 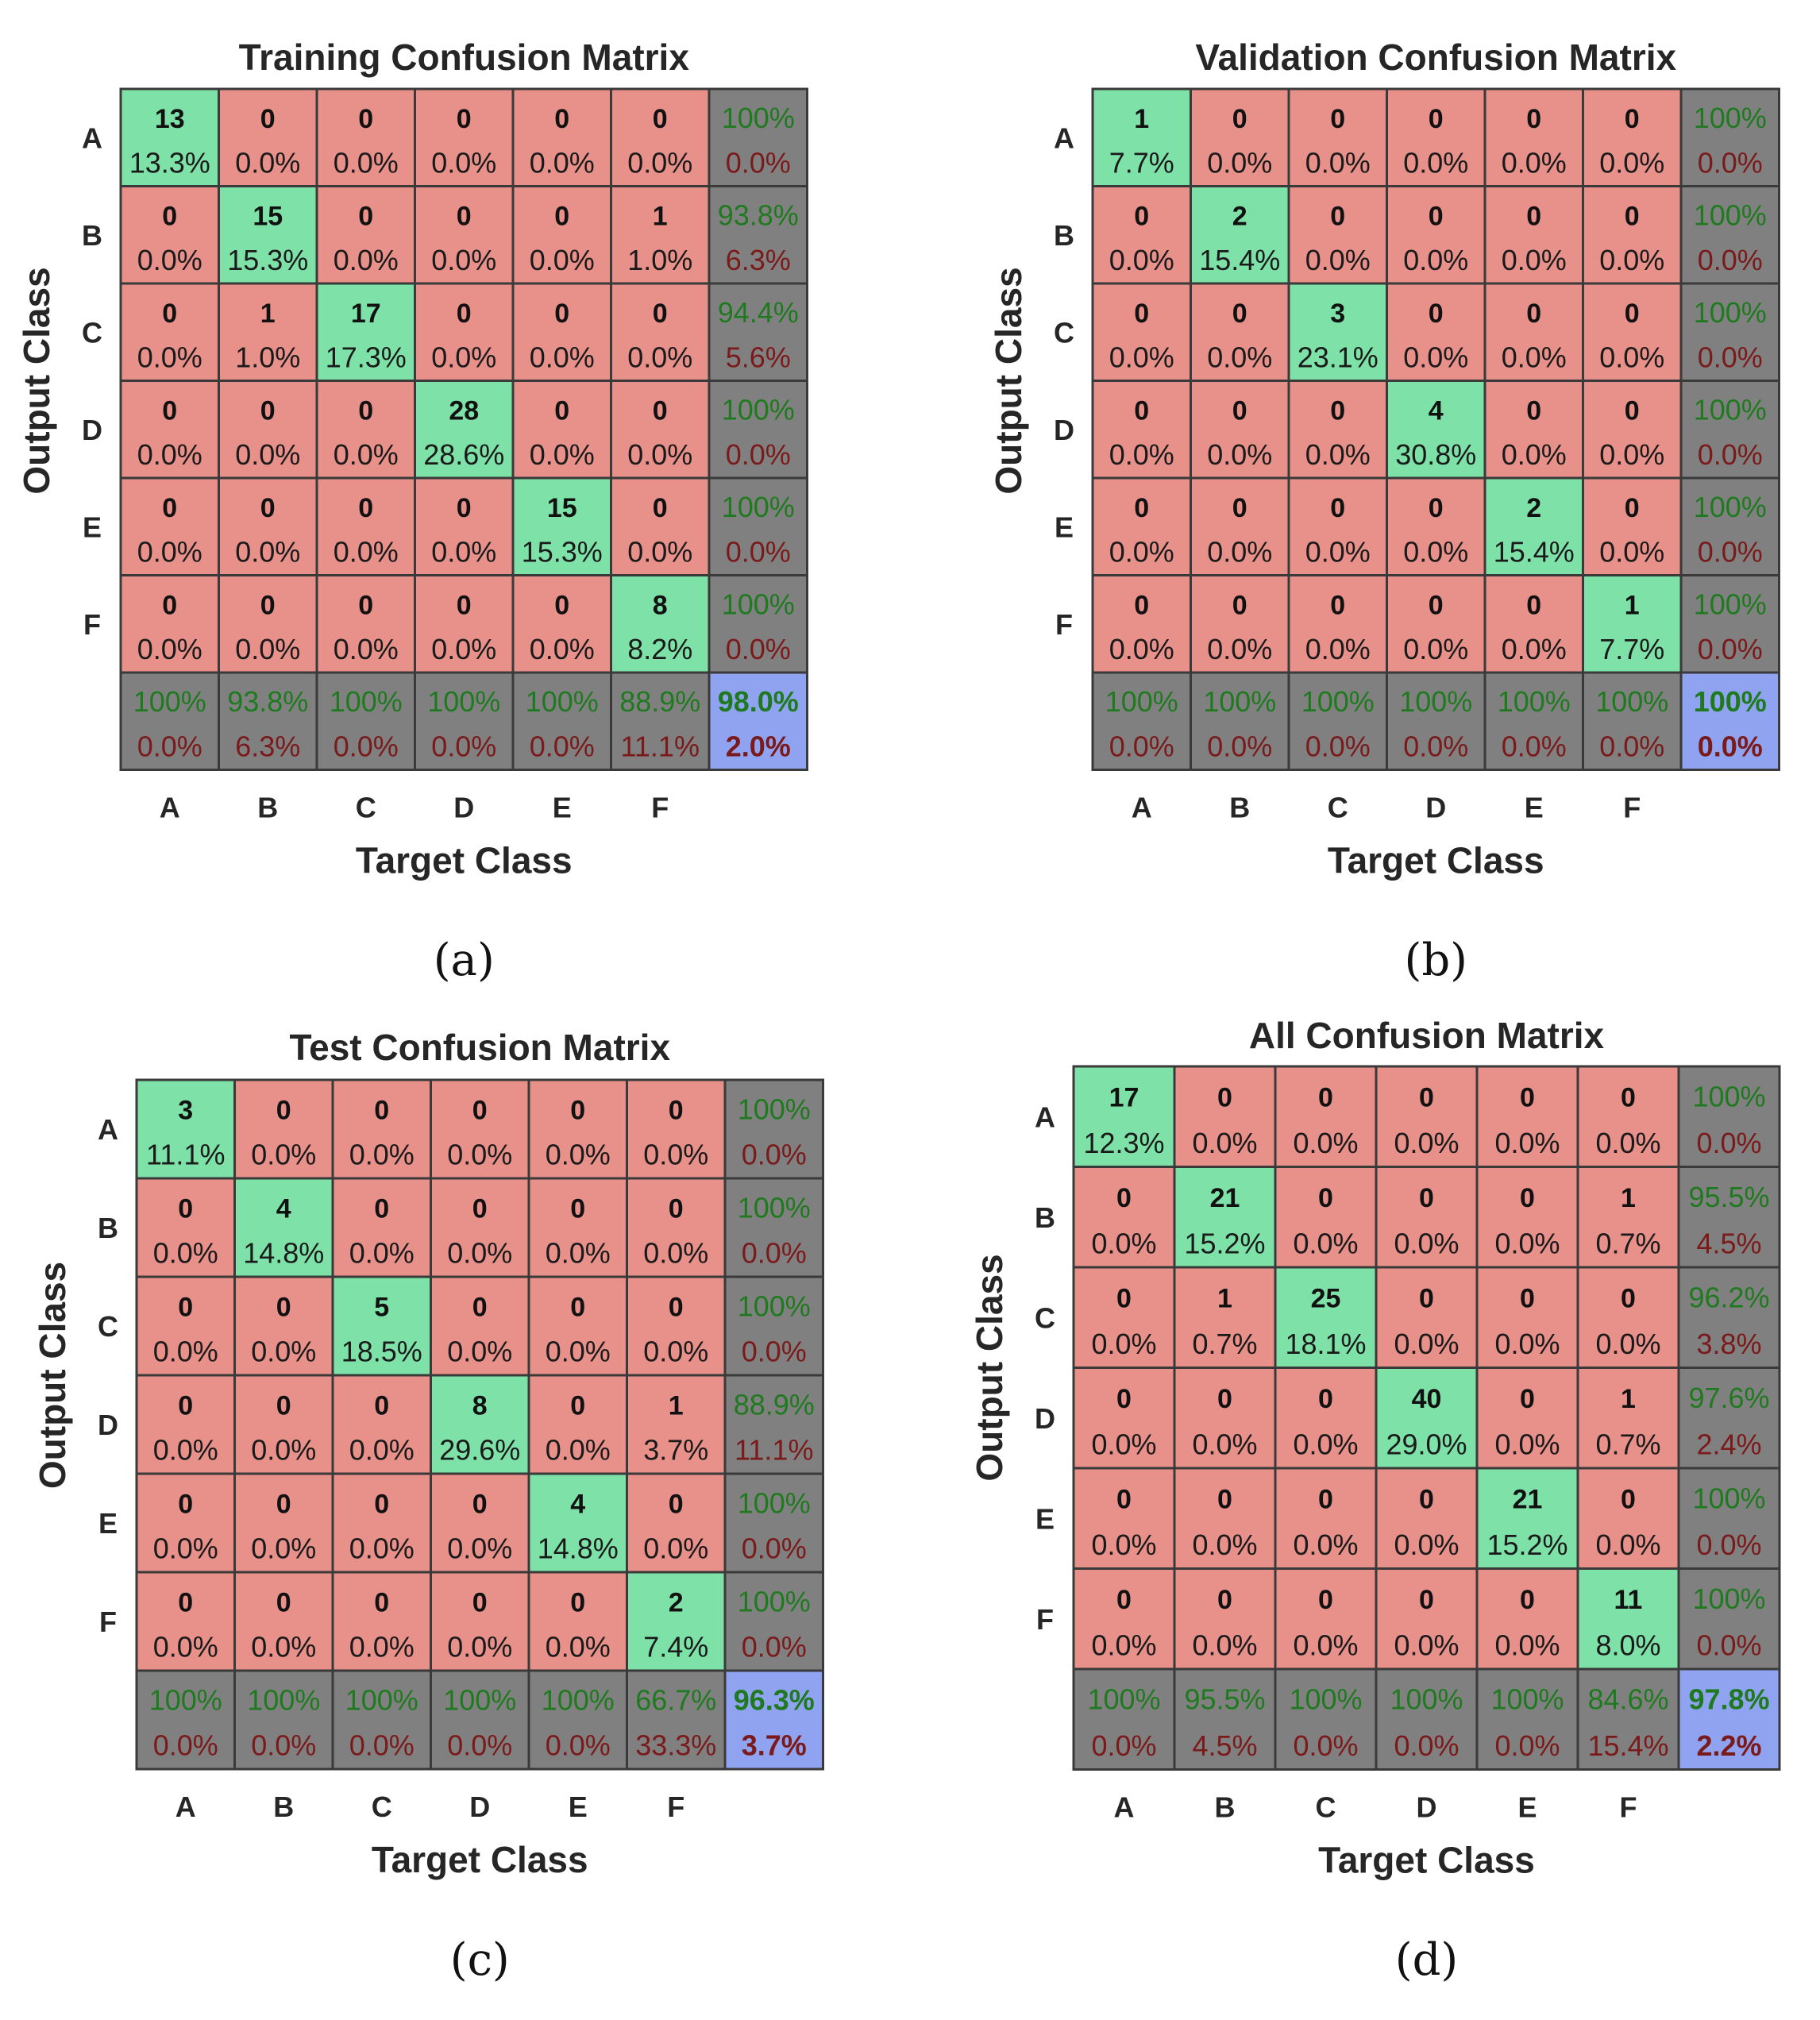 What do you see at coordinates (1239, 217) in the screenshot?
I see `cell-count: 2` at bounding box center [1239, 217].